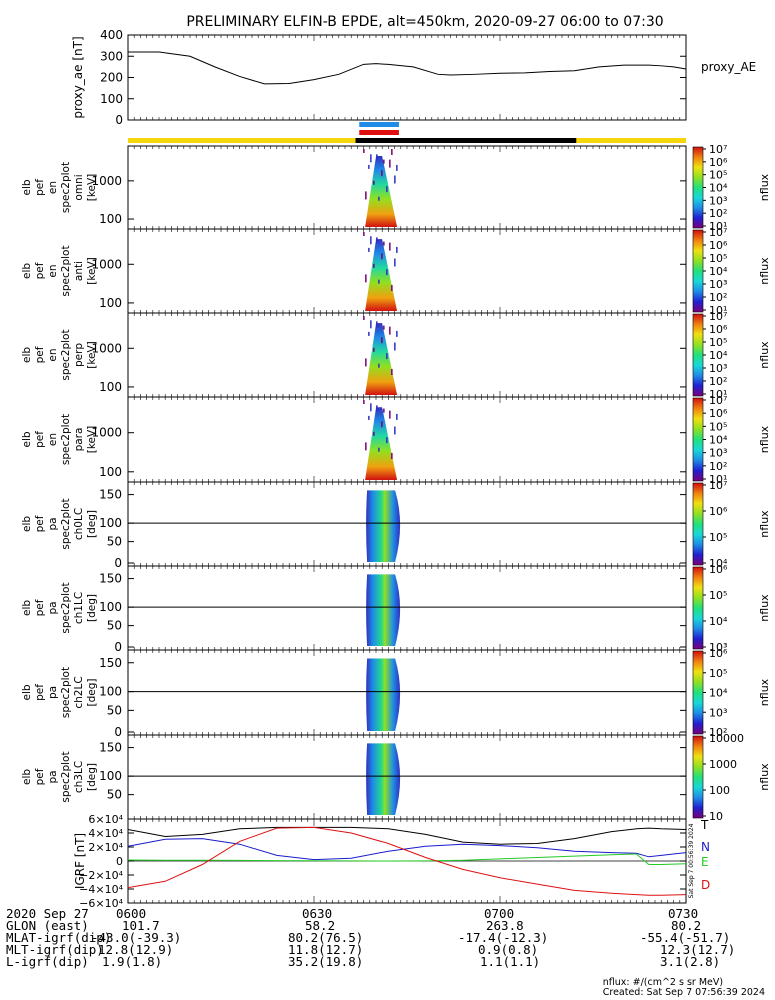  I want to click on orbit-row-label: L-igrf(dip), so click(47, 961).